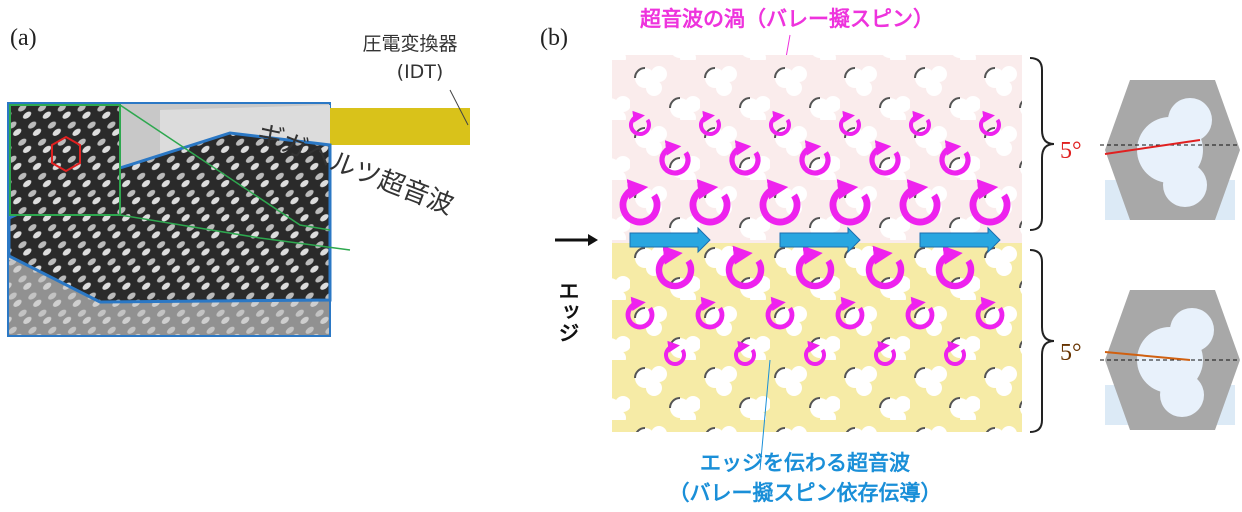  Describe the element at coordinates (1170, 150) in the screenshot. I see `unit-cell-top` at that location.